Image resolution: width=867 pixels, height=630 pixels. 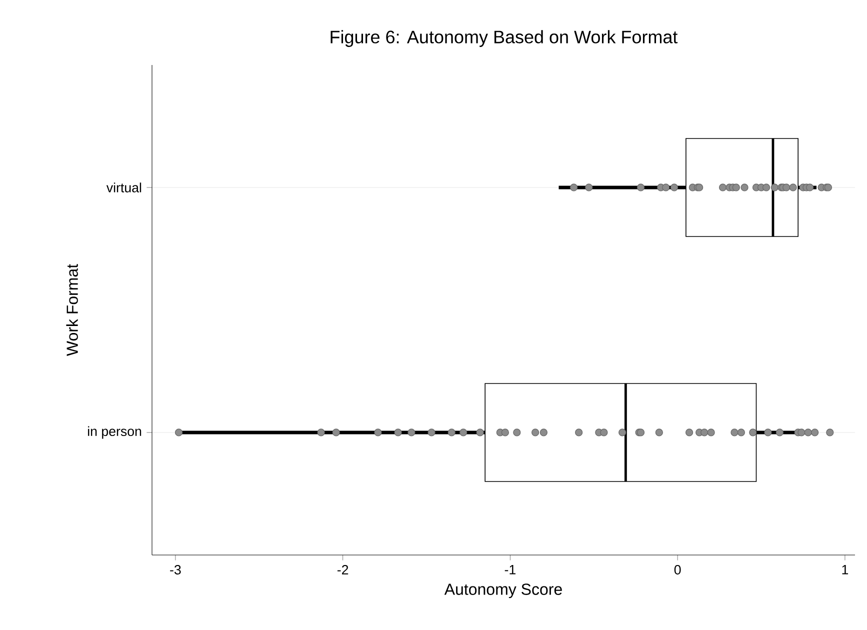 What do you see at coordinates (503, 591) in the screenshot?
I see `x-axis-title: Autonomy Score` at bounding box center [503, 591].